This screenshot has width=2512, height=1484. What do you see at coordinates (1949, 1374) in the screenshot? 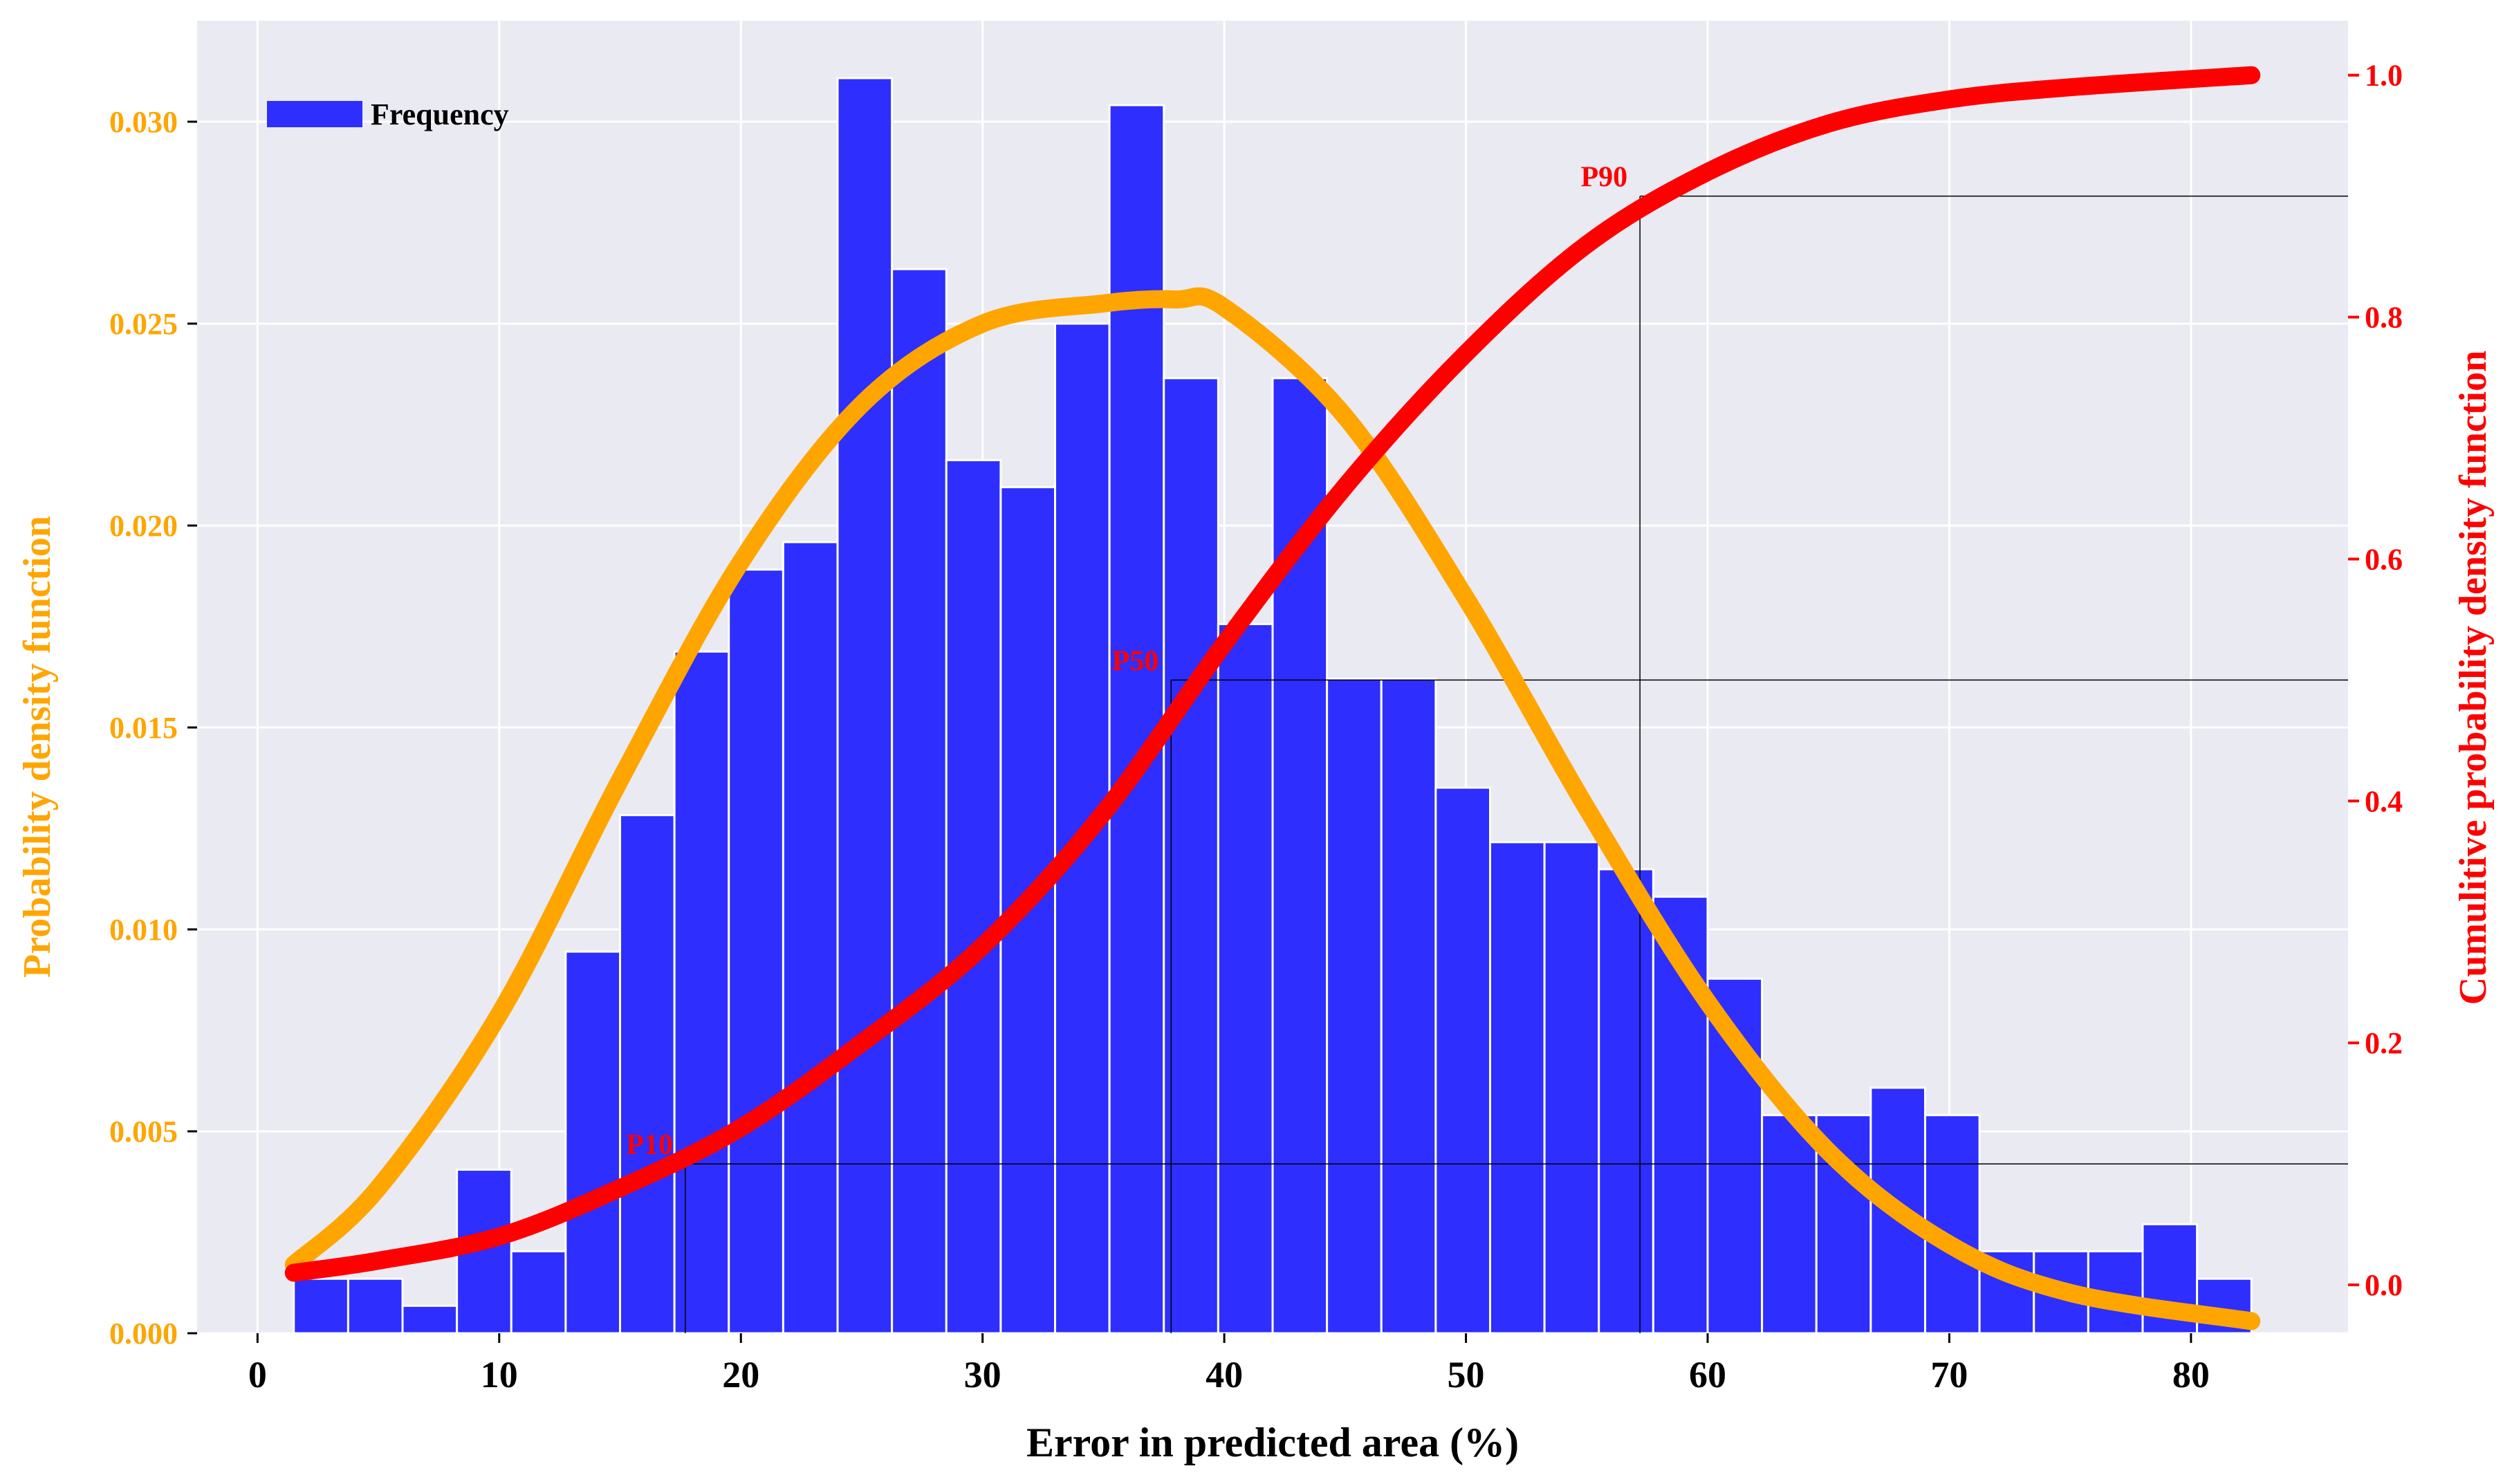
I see `x-tick-label: 70` at bounding box center [1949, 1374].